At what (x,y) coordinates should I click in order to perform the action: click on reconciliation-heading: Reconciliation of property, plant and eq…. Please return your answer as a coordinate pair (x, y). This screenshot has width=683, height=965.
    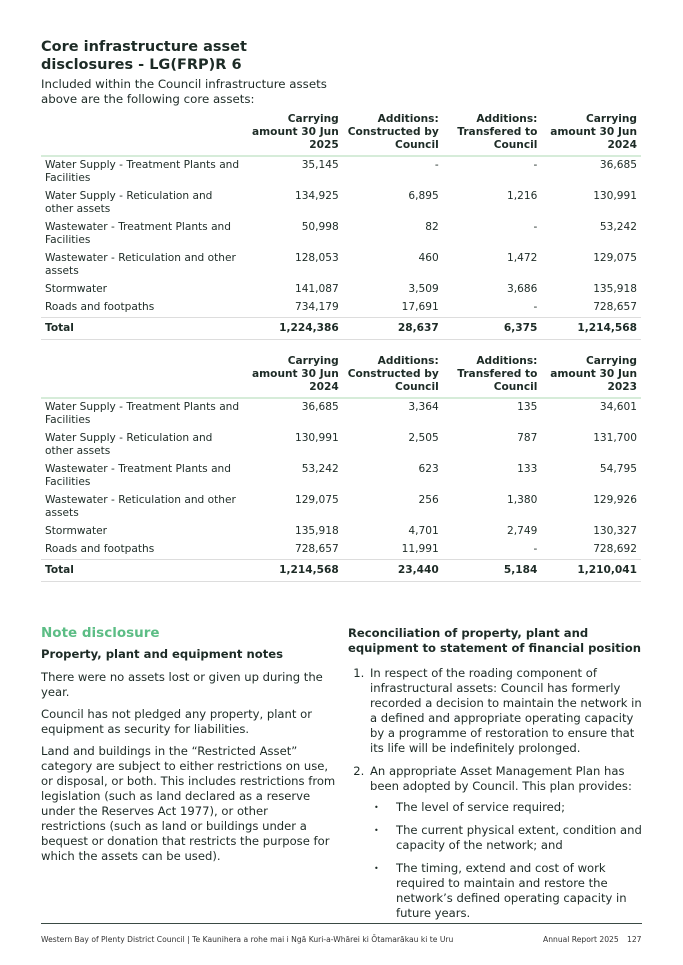
    Looking at the image, I should click on (494, 640).